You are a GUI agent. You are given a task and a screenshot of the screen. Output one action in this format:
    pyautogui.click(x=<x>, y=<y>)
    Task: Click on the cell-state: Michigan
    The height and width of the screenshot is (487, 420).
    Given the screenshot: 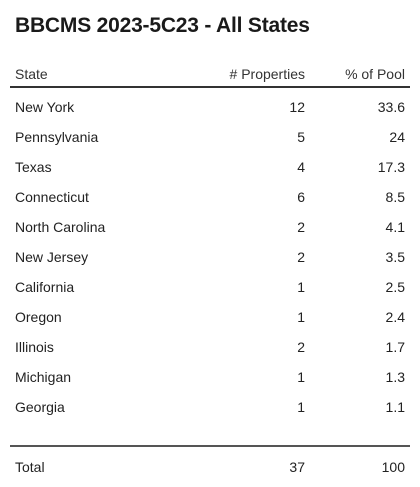 What is the action you would take?
    pyautogui.click(x=43, y=377)
    